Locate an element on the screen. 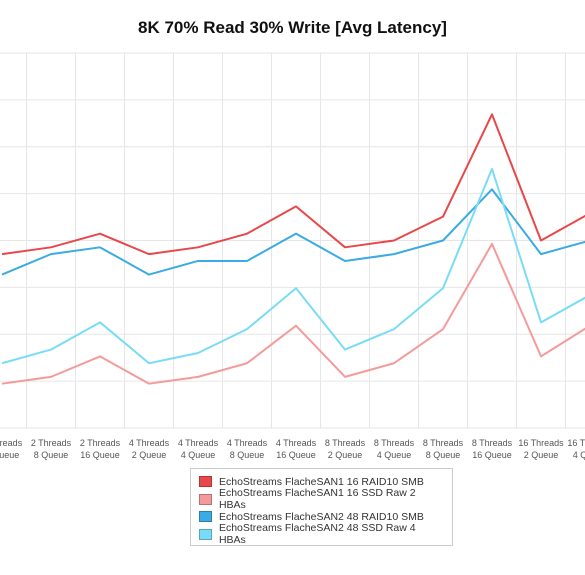  x-tick-label: 8 Threads 2 Queue is located at coordinates (345, 449).